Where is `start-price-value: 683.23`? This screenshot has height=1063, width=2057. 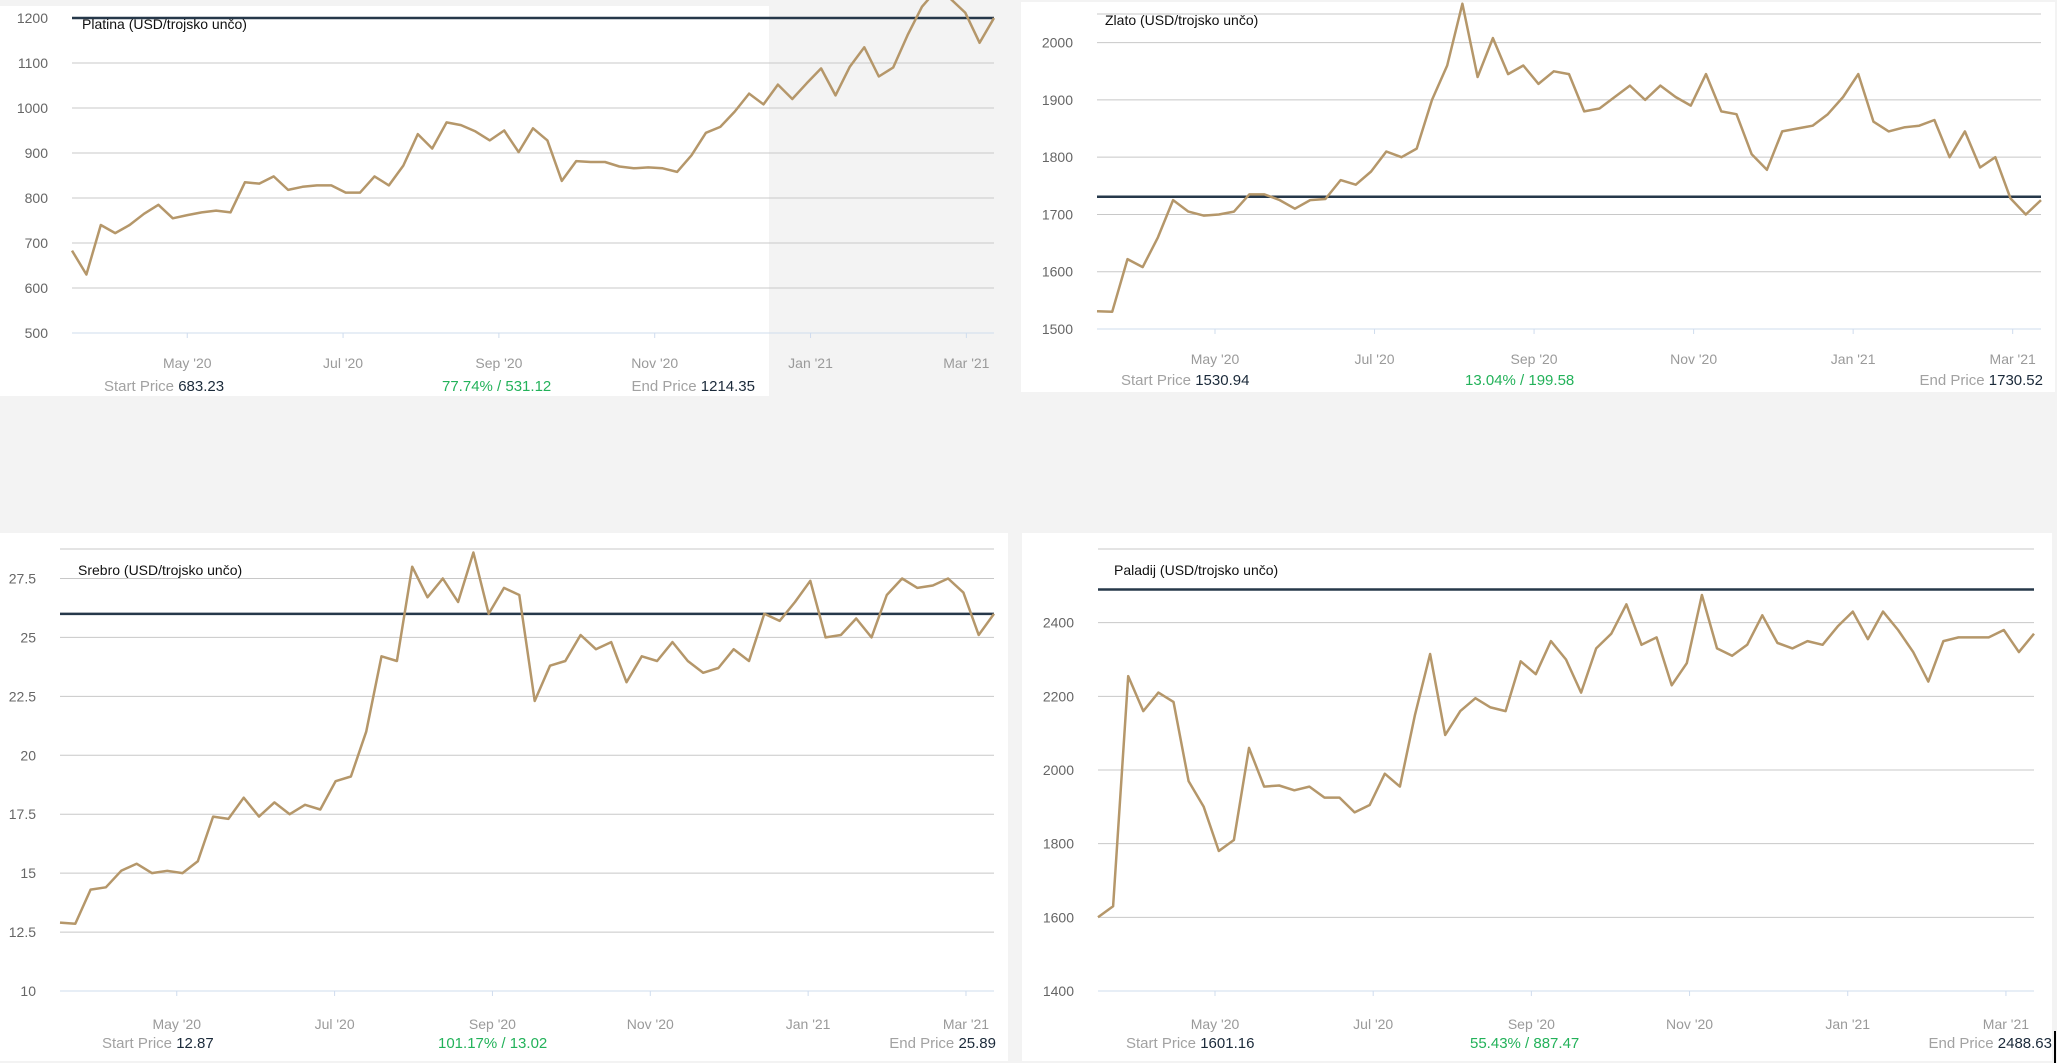
start-price-value: 683.23 is located at coordinates (201, 386).